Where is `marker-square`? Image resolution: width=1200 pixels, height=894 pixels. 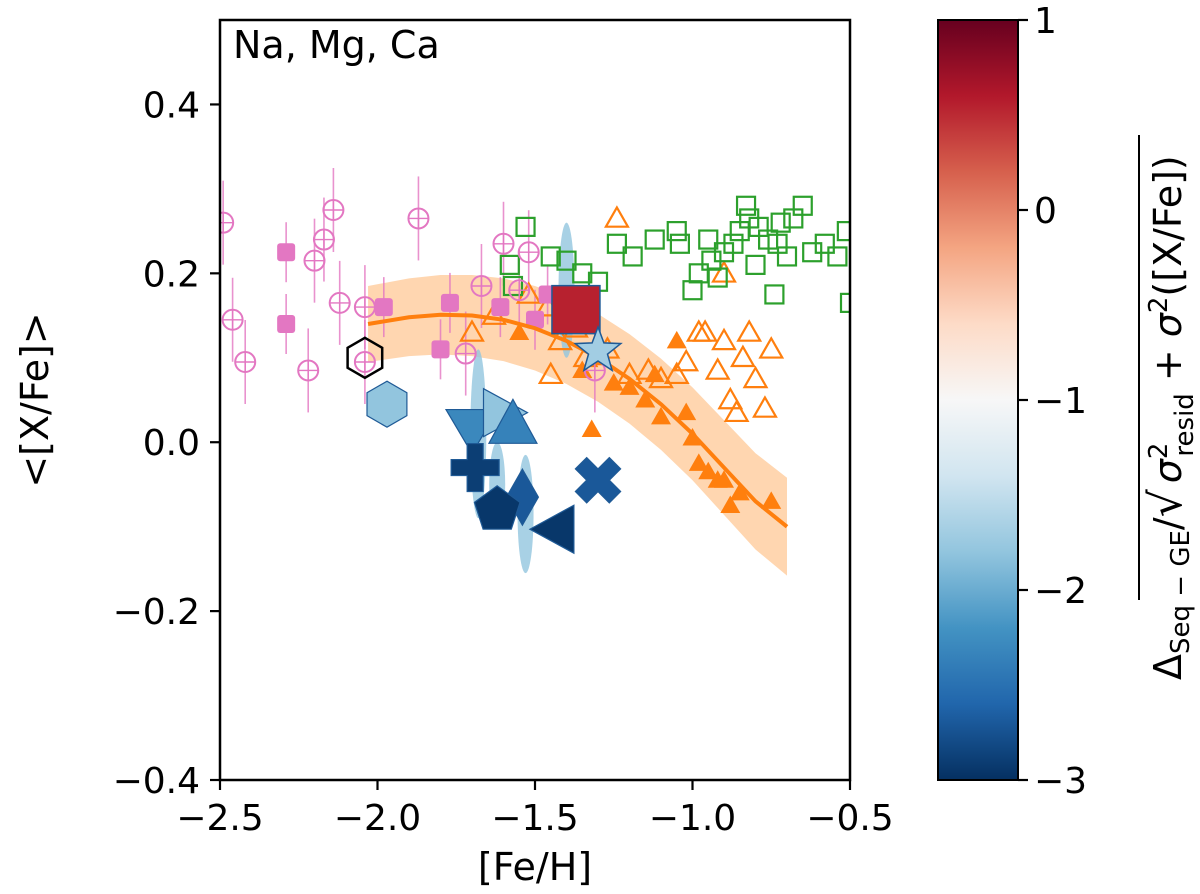 marker-square is located at coordinates (576, 309).